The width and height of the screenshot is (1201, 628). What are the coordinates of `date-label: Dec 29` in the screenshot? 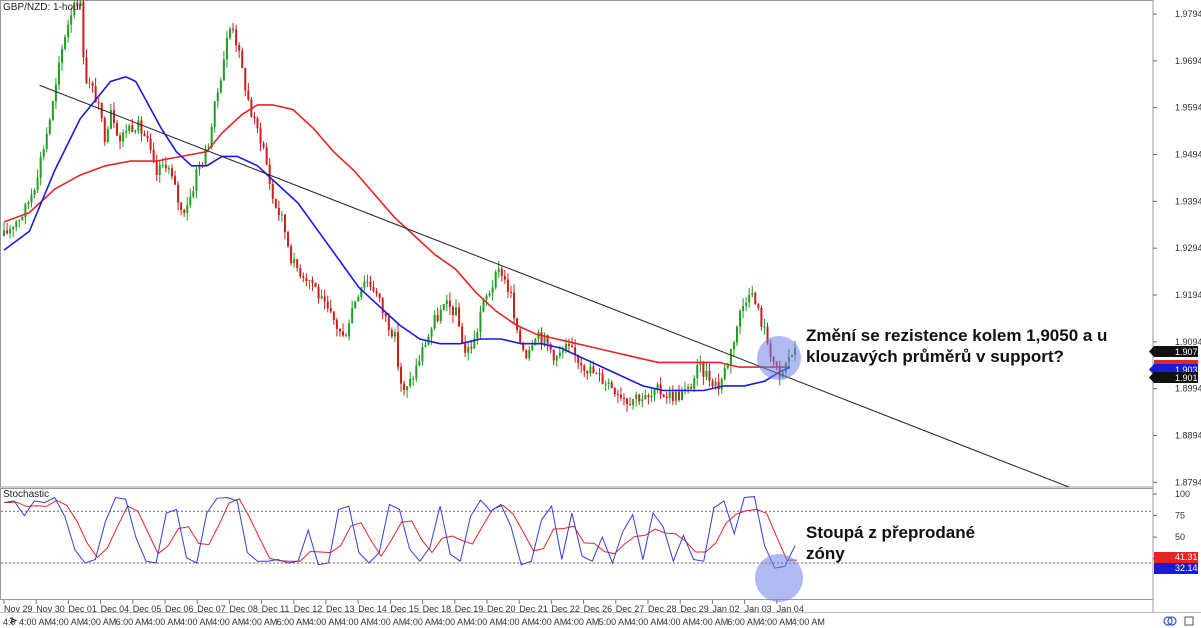 It's located at (694, 609).